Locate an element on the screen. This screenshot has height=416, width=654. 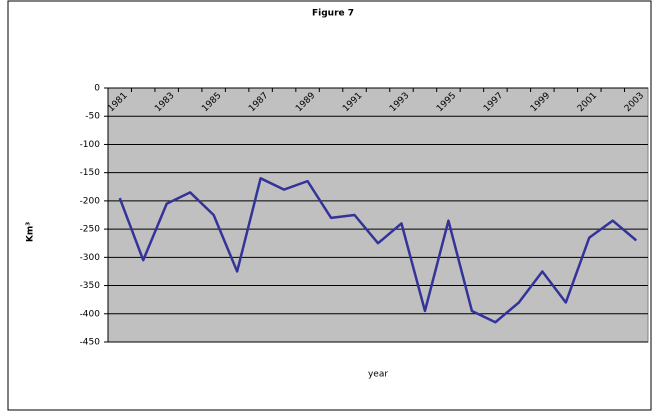
y-tick-label: -450 is located at coordinates (90, 343).